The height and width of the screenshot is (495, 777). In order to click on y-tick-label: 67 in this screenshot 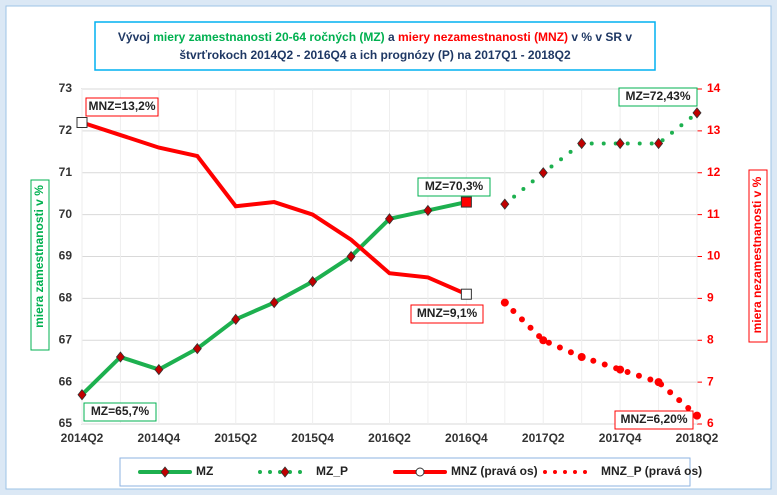, I will do `click(66, 339)`.